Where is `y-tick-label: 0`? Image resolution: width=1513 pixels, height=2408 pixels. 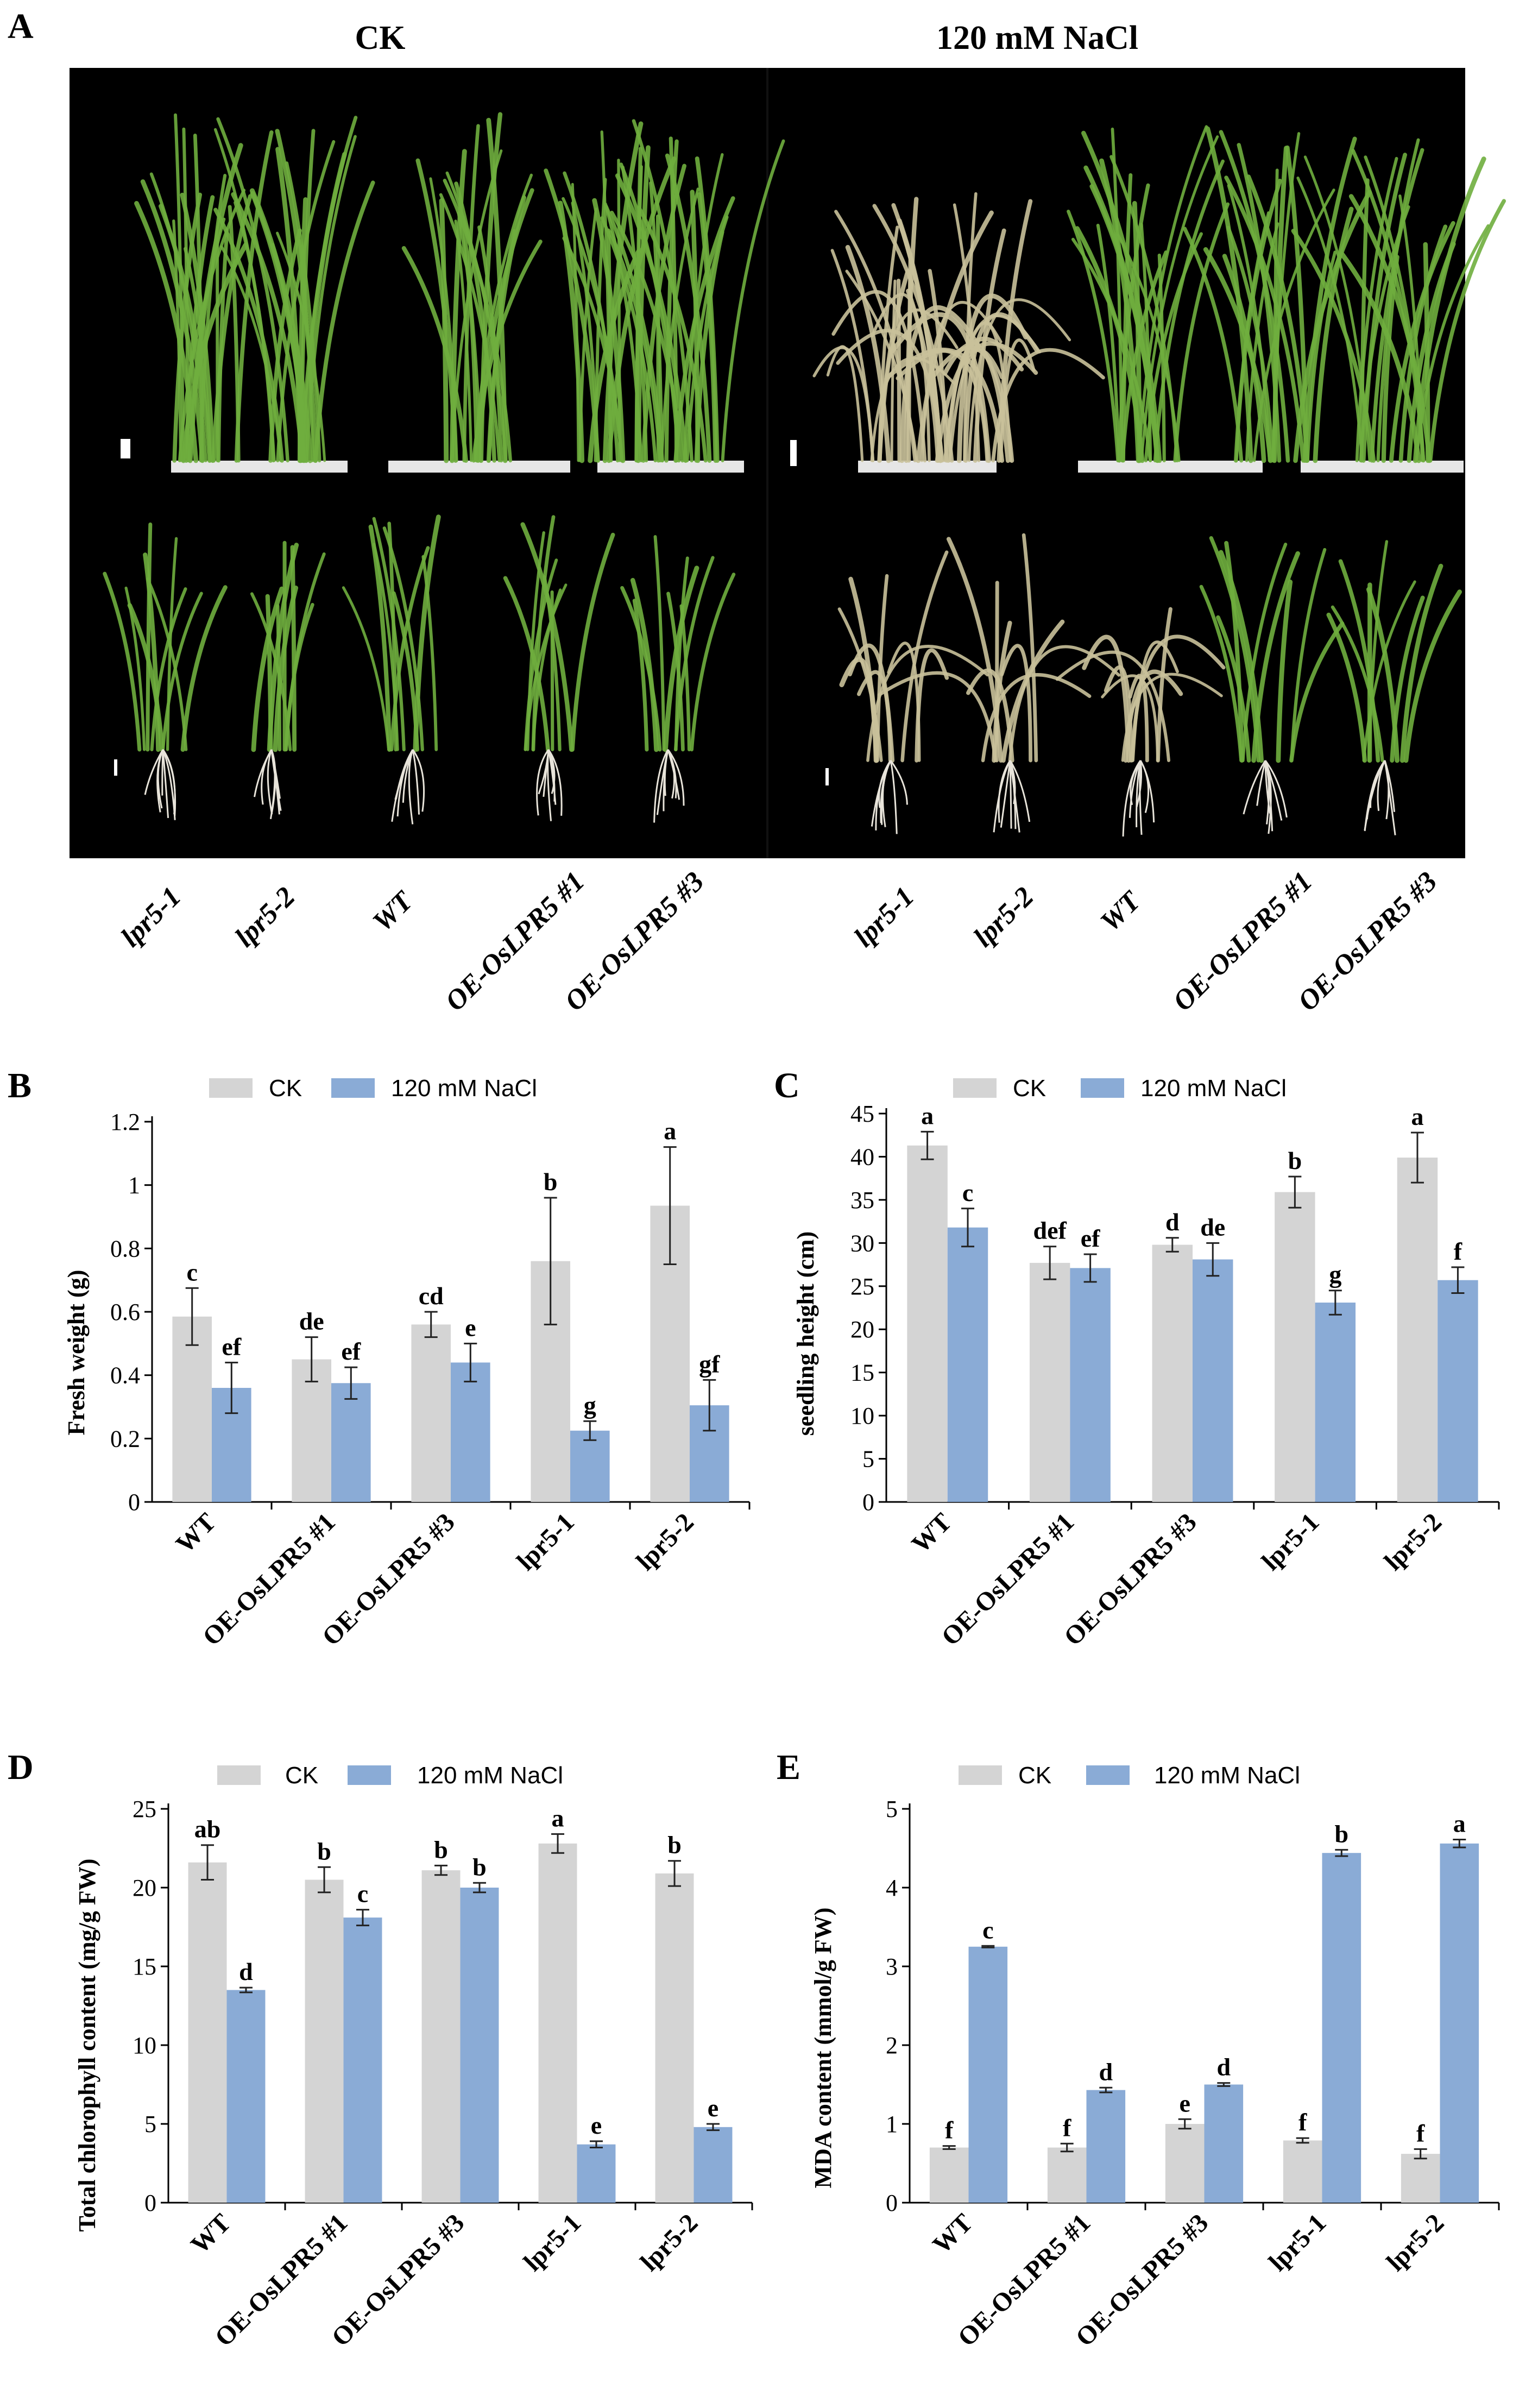
y-tick-label: 0 is located at coordinates (150, 2203).